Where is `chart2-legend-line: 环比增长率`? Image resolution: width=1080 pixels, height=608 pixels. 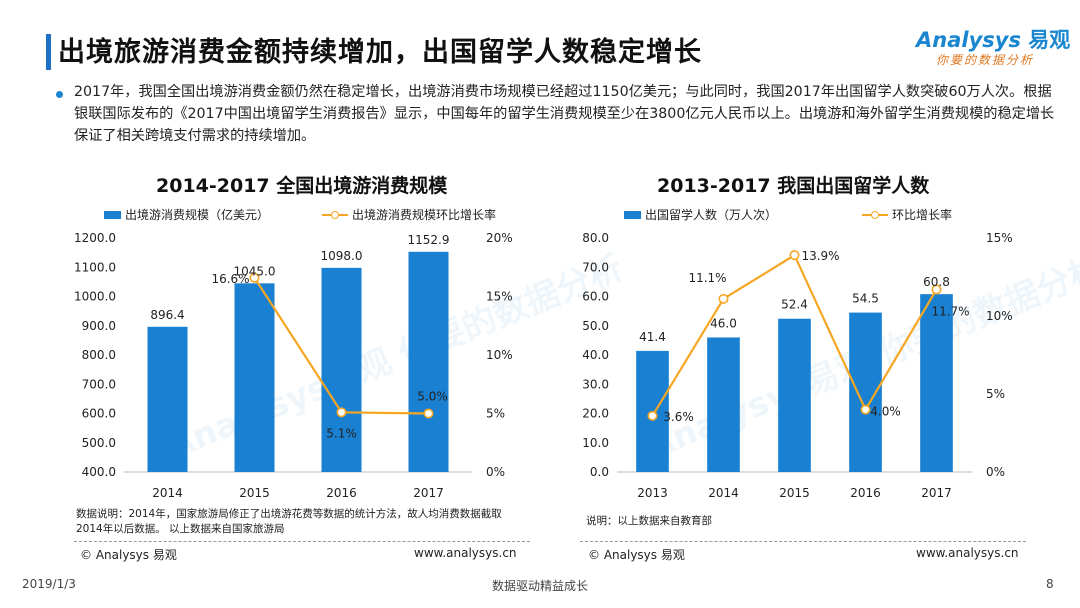 chart2-legend-line: 环比增长率 is located at coordinates (907, 214).